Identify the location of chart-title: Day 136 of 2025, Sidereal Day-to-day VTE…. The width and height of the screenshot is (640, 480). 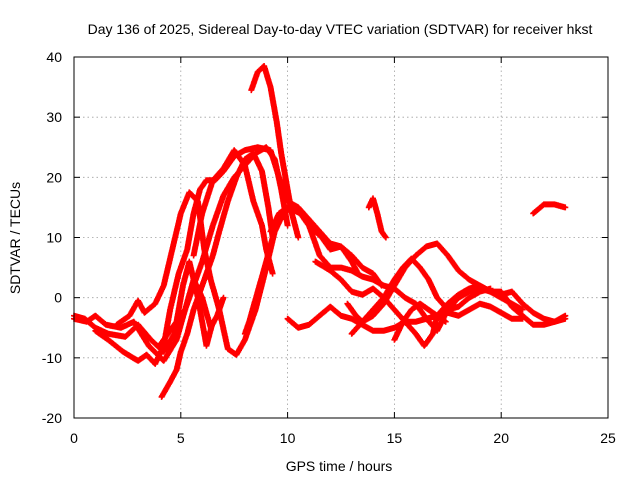
(340, 29).